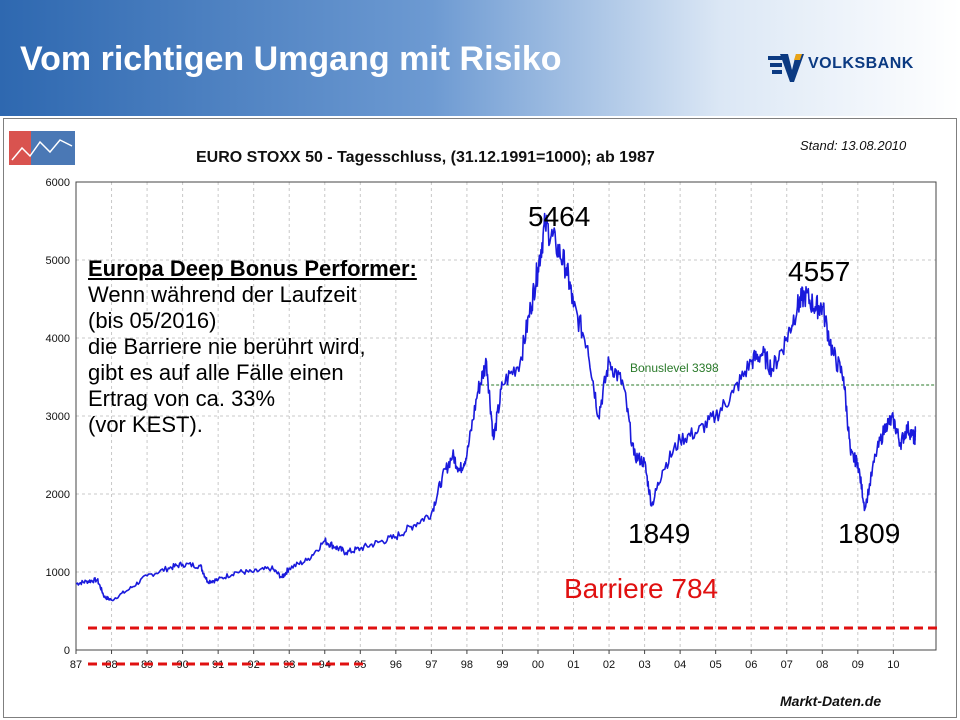 The width and height of the screenshot is (960, 720). What do you see at coordinates (787, 665) in the screenshot?
I see `x-tick-label: 07` at bounding box center [787, 665].